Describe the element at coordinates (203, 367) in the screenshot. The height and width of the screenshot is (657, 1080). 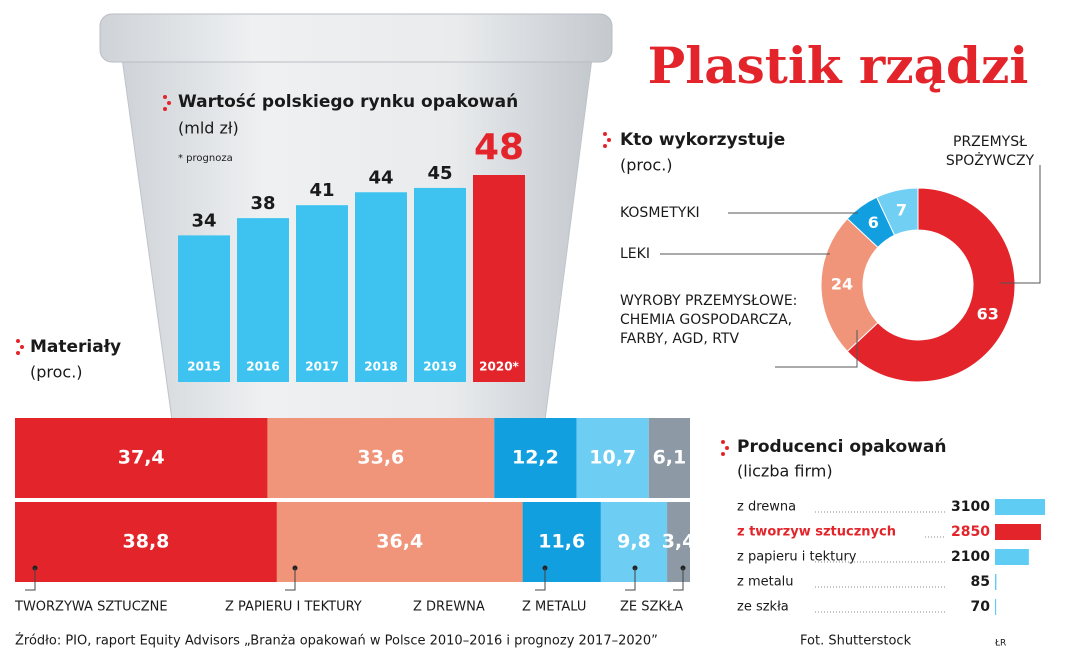
I see `x-tick-label: 2015` at that location.